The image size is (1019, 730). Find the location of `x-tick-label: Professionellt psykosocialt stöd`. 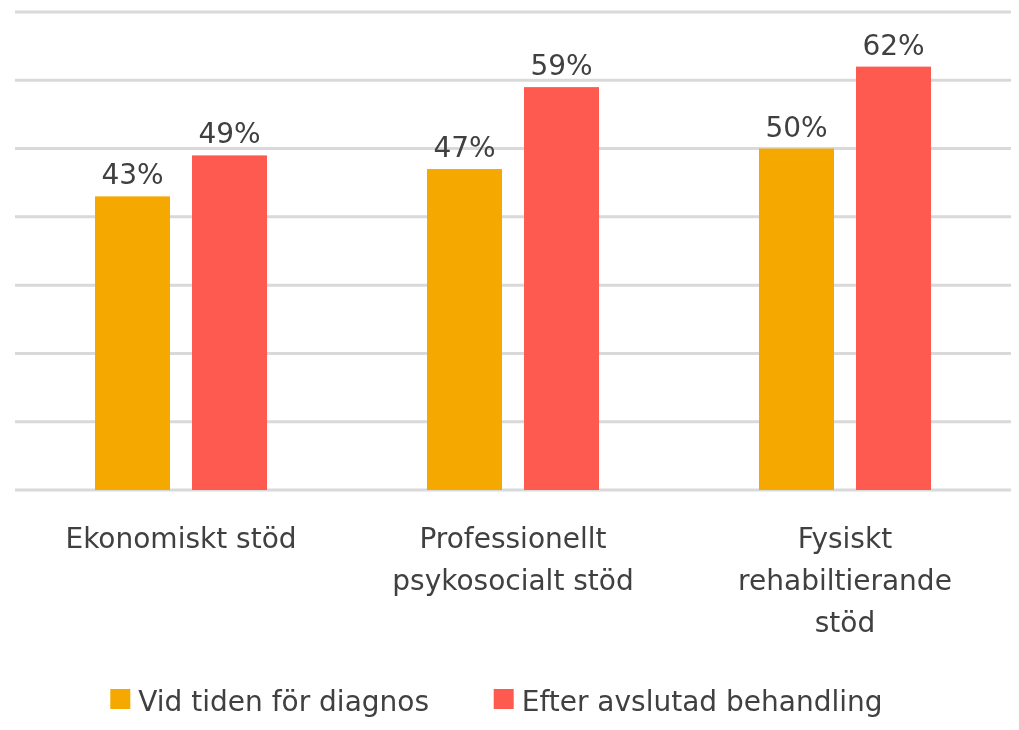

x-tick-label: Professionellt psykosocialt stöd is located at coordinates (513, 559).